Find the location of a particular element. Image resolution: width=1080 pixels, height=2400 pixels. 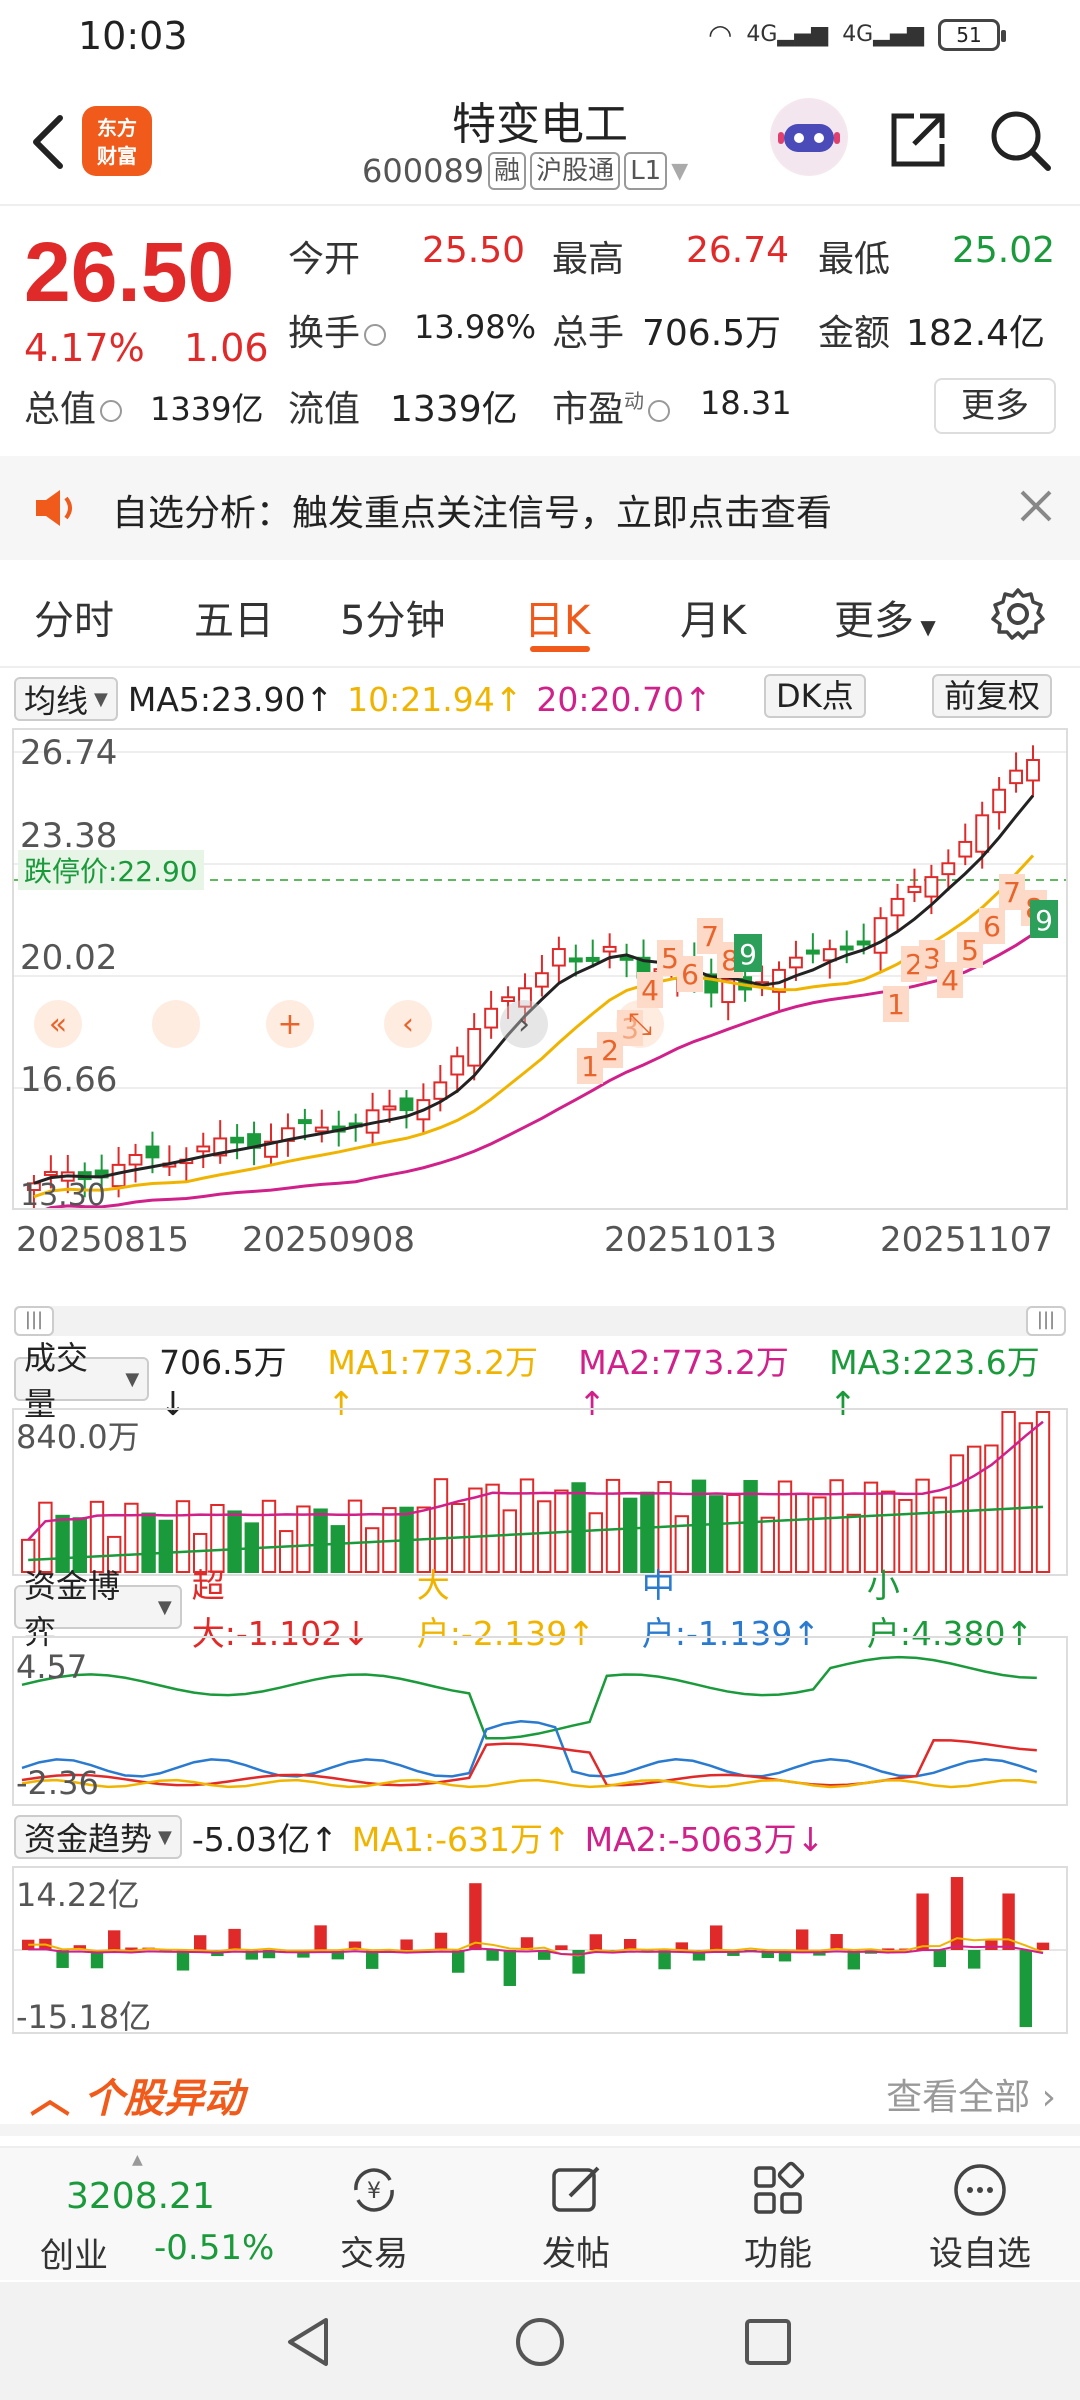

capital-bottom-label: -2.36 is located at coordinates (57, 1783).